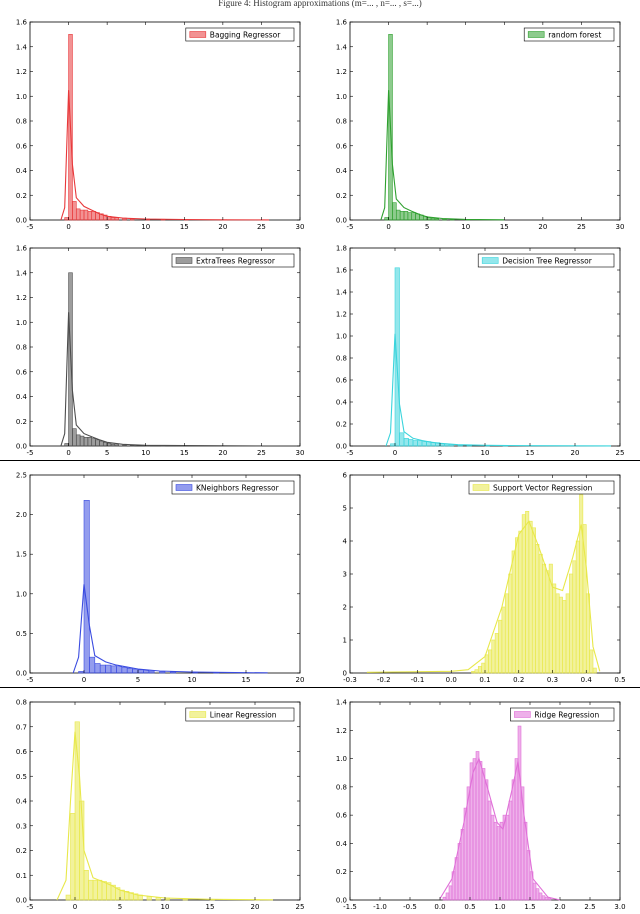  What do you see at coordinates (530, 453) in the screenshot?
I see `x-tick-label: 15` at bounding box center [530, 453].